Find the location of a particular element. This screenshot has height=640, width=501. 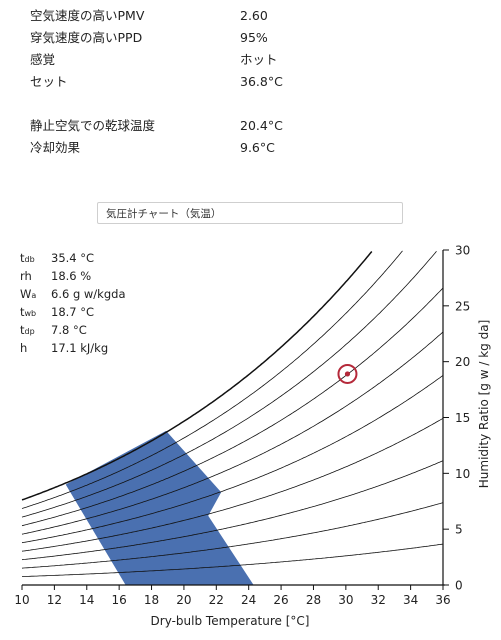

current-state-point is located at coordinates (347, 374).